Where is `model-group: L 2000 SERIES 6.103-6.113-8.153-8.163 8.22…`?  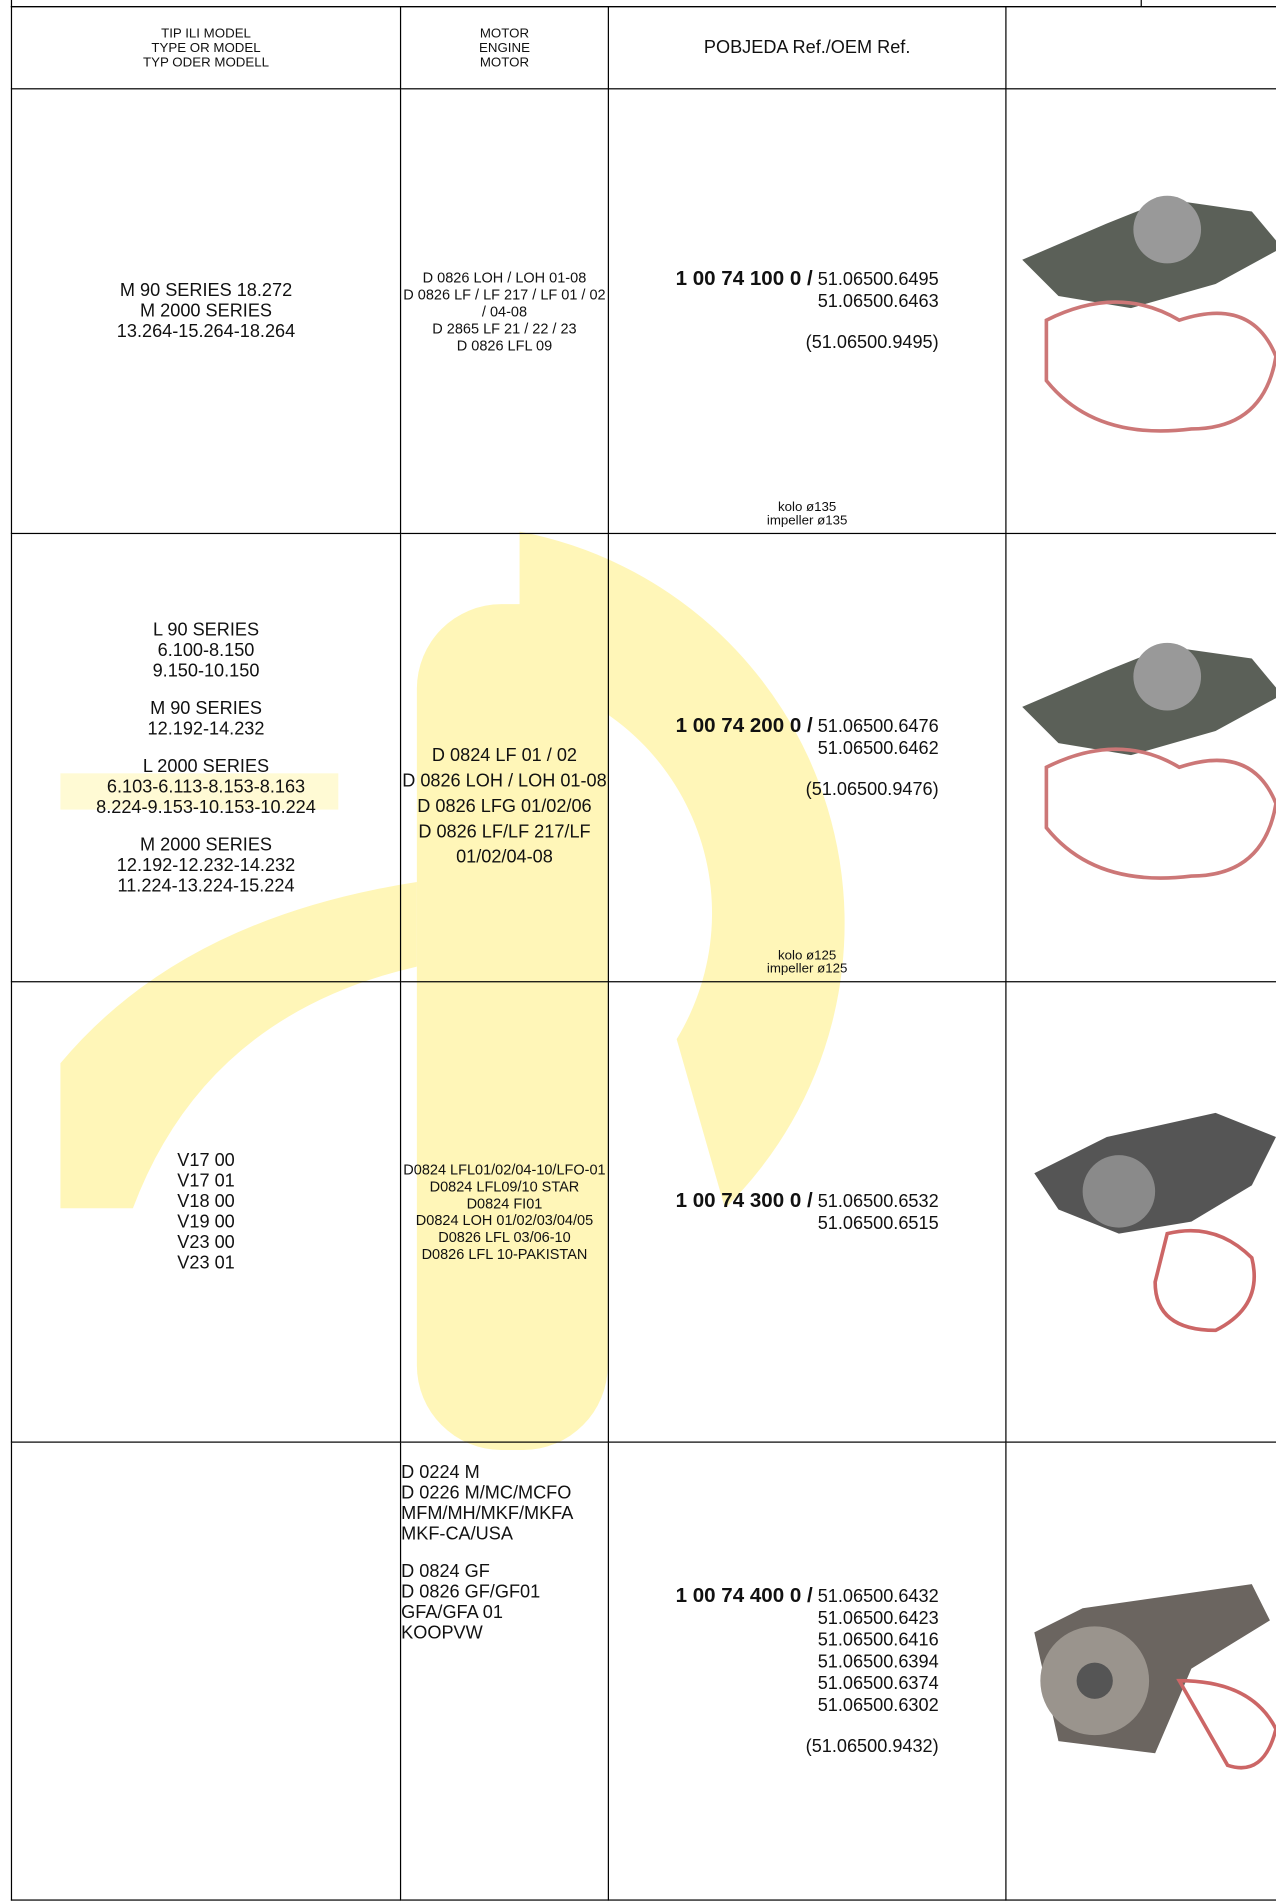 model-group: L 2000 SERIES 6.103-6.113-8.153-8.163 8.22… is located at coordinates (206, 787).